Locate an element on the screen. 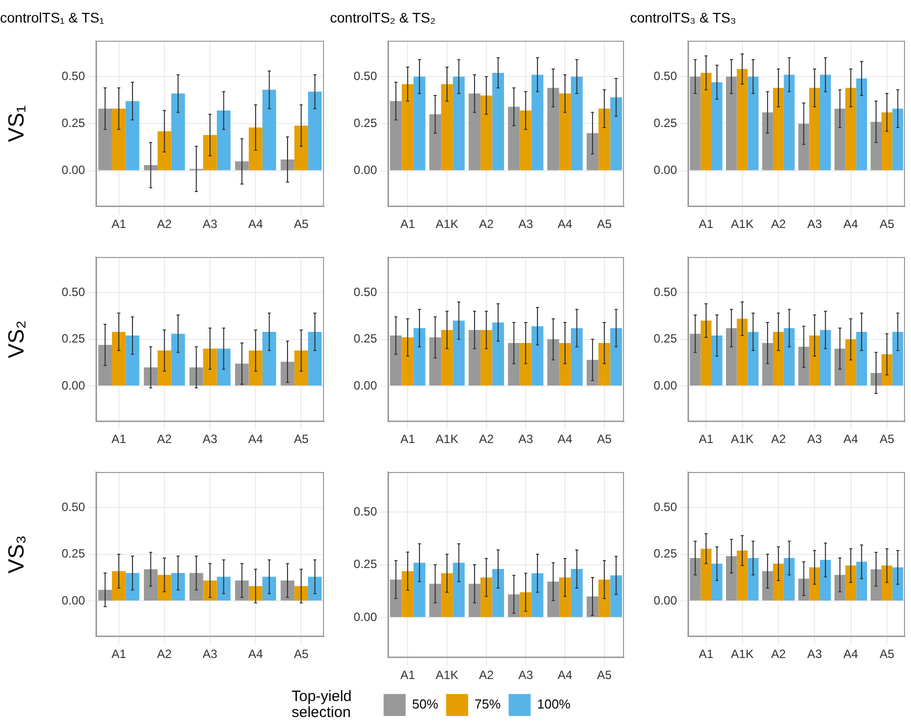 The width and height of the screenshot is (911, 726). legend-label: 100% is located at coordinates (554, 704).